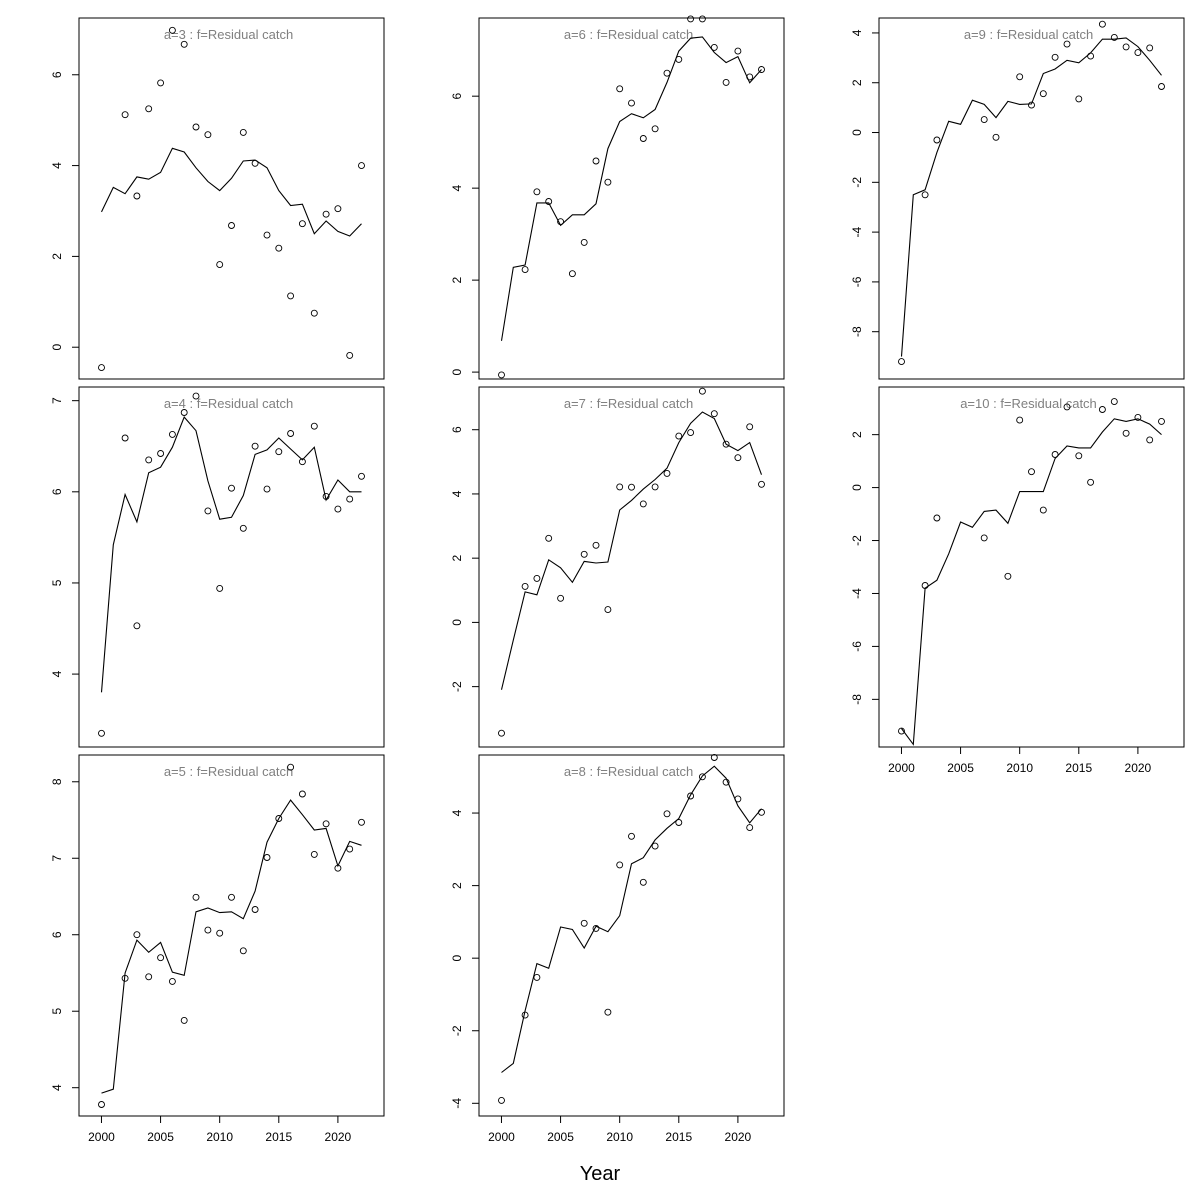 The width and height of the screenshot is (1200, 1200). I want to click on y-tick-label: 7, so click(57, 858).